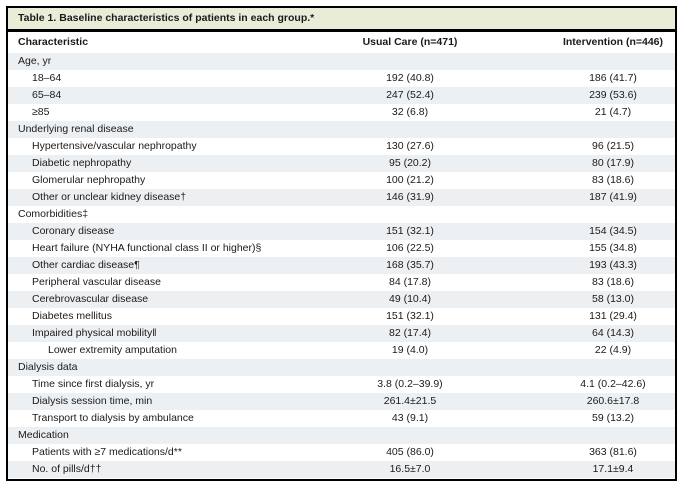  What do you see at coordinates (109, 197) in the screenshot?
I see `row-label: Other or unclear kidney disease†` at bounding box center [109, 197].